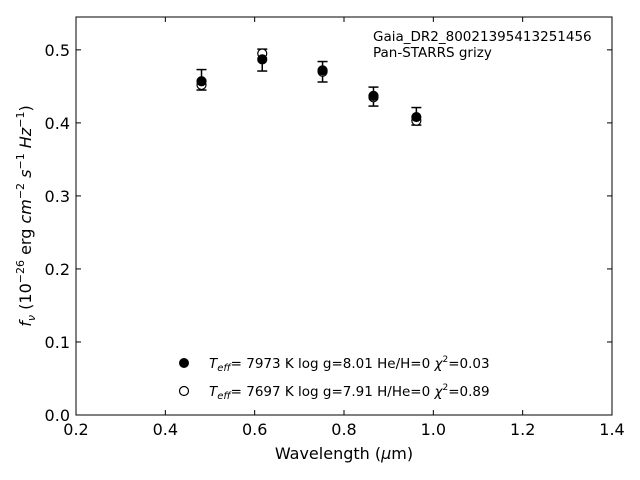 The width and height of the screenshot is (640, 480). I want to click on y-tick-label: 0.5, so click(57, 50).